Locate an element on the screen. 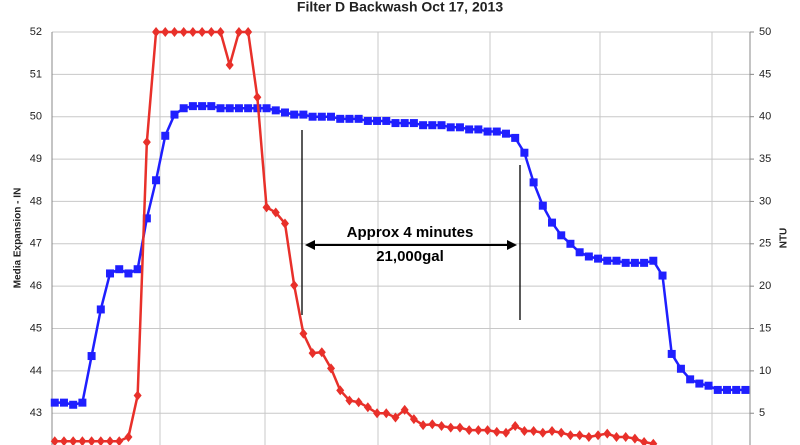 Image resolution: width=800 pixels, height=445 pixels. y-tick-label: 43 is located at coordinates (36, 413).